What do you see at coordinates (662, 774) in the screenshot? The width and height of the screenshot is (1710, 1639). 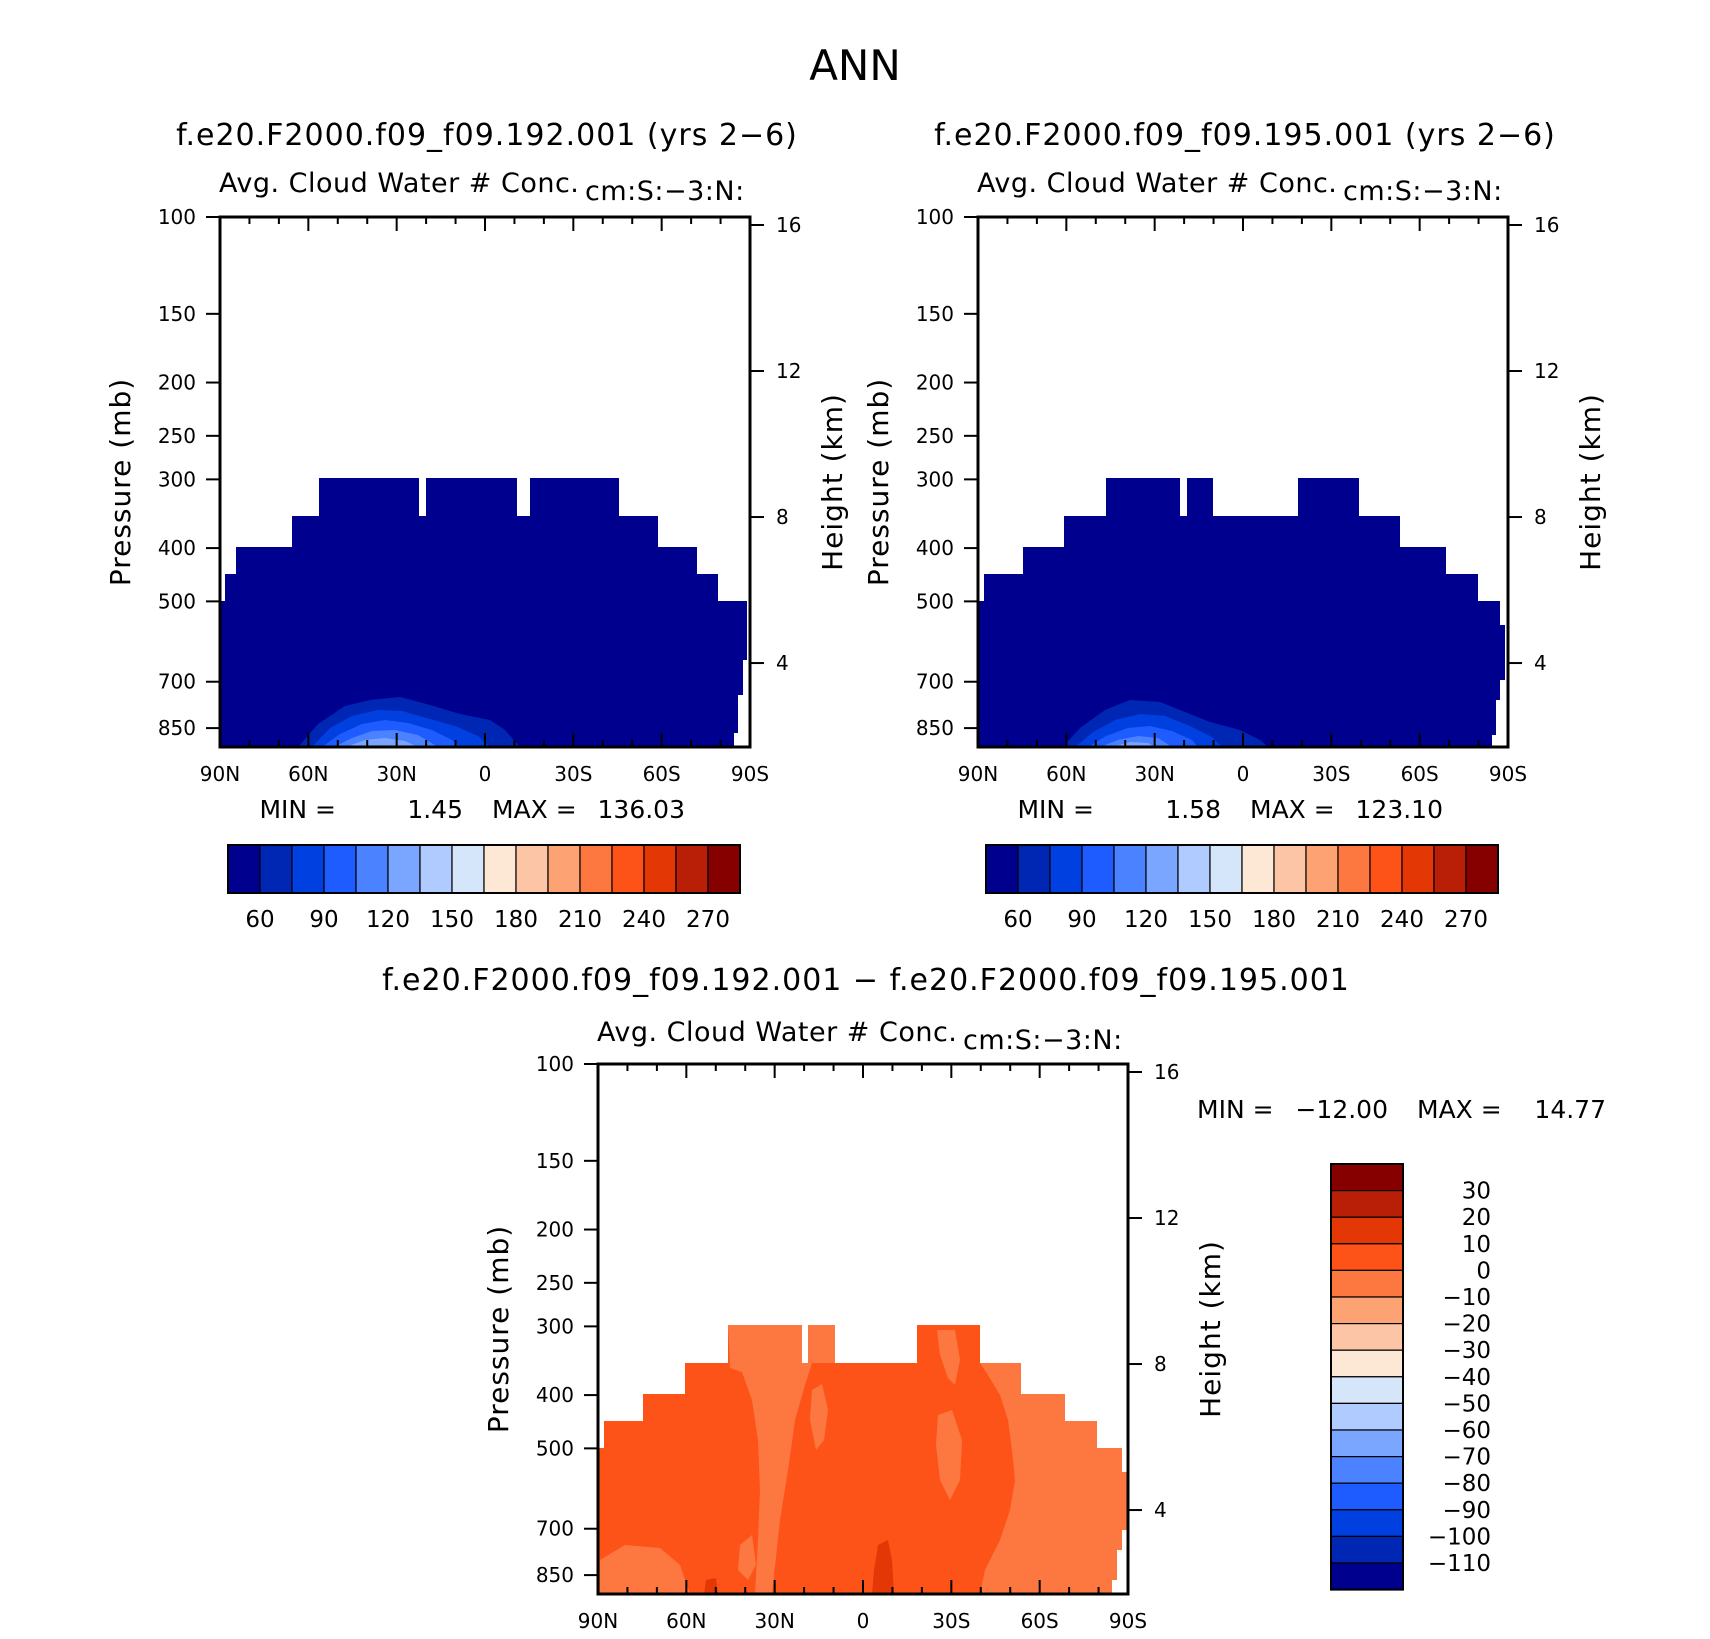 I see `panel-left-x-tick-label: 60S` at bounding box center [662, 774].